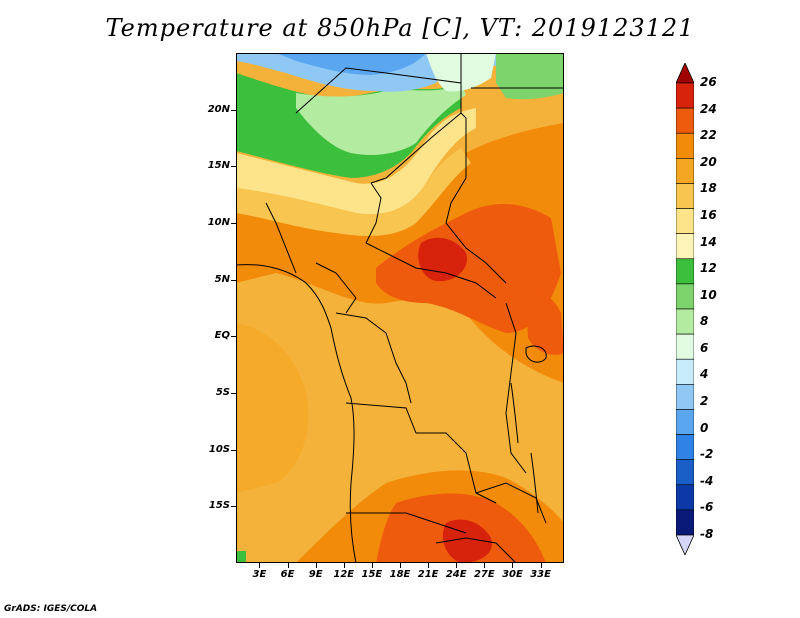 The image size is (800, 618). Describe the element at coordinates (704, 347) in the screenshot. I see `colorbar-level-label: 6` at that location.